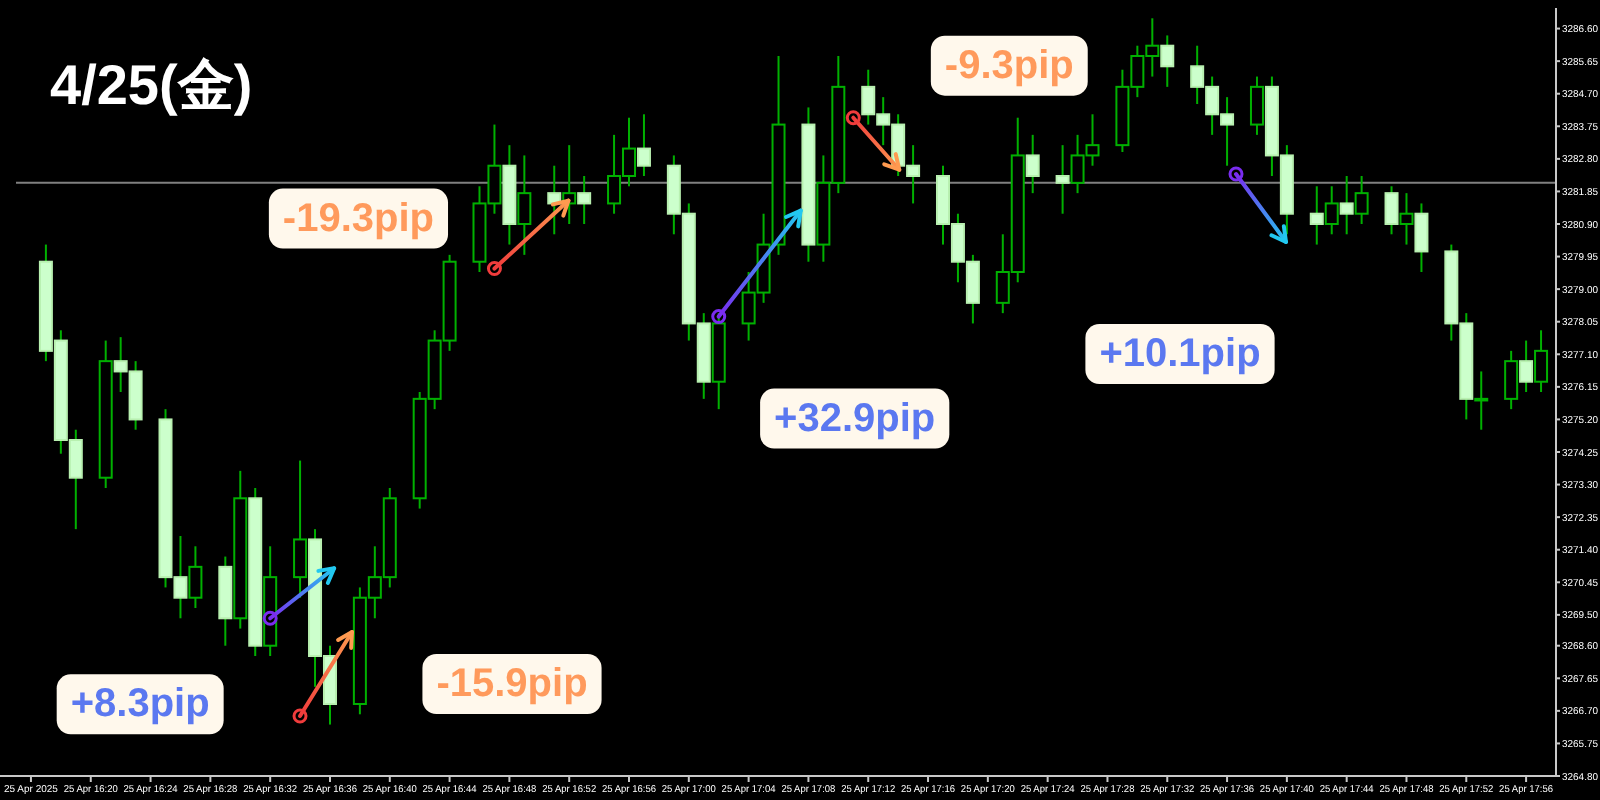 The image size is (1600, 800). Describe the element at coordinates (1009, 65) in the screenshot. I see `annotation: -9.3pip` at that location.